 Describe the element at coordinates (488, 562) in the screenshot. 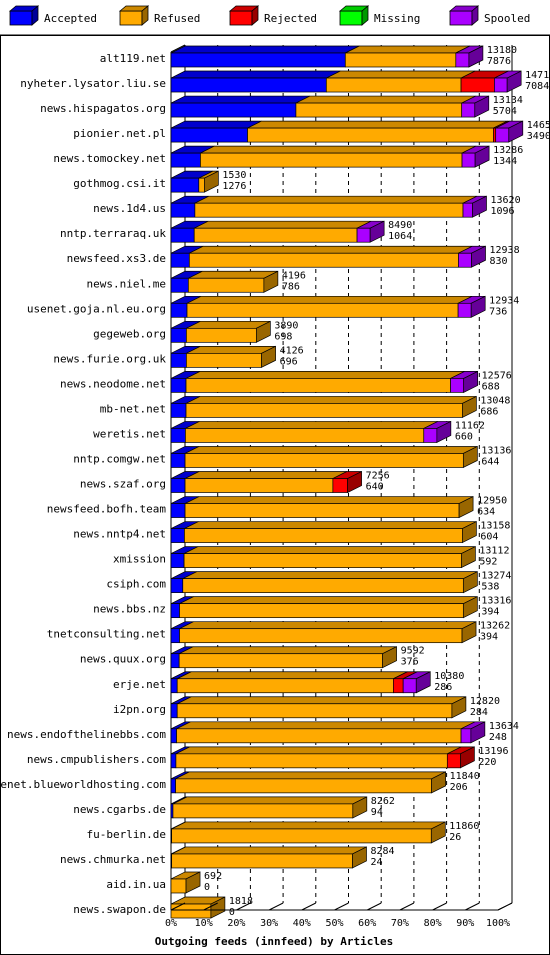

I see `accepted-count-label: 592` at that location.